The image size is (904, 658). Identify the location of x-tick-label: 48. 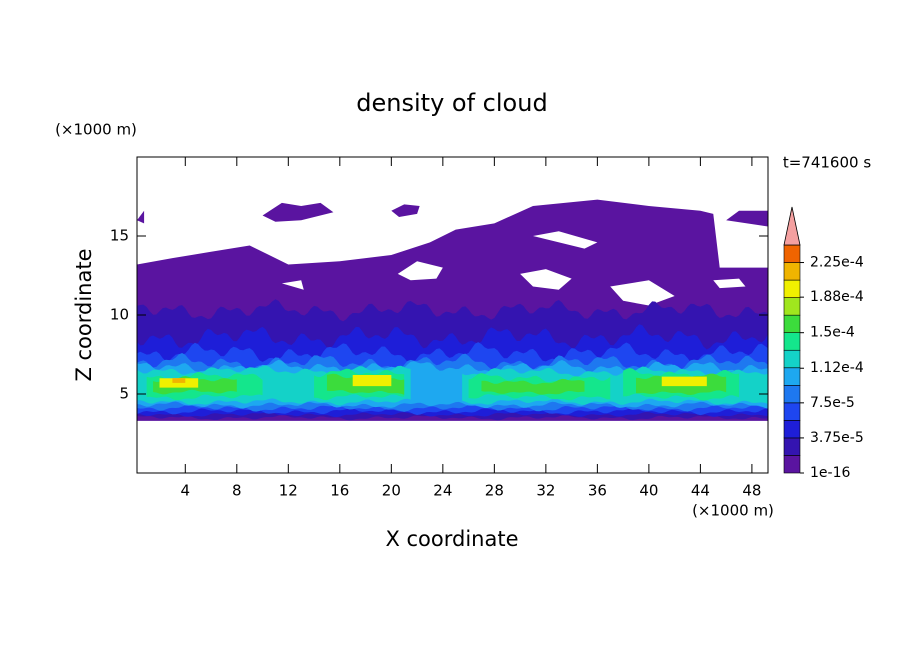
(751, 491).